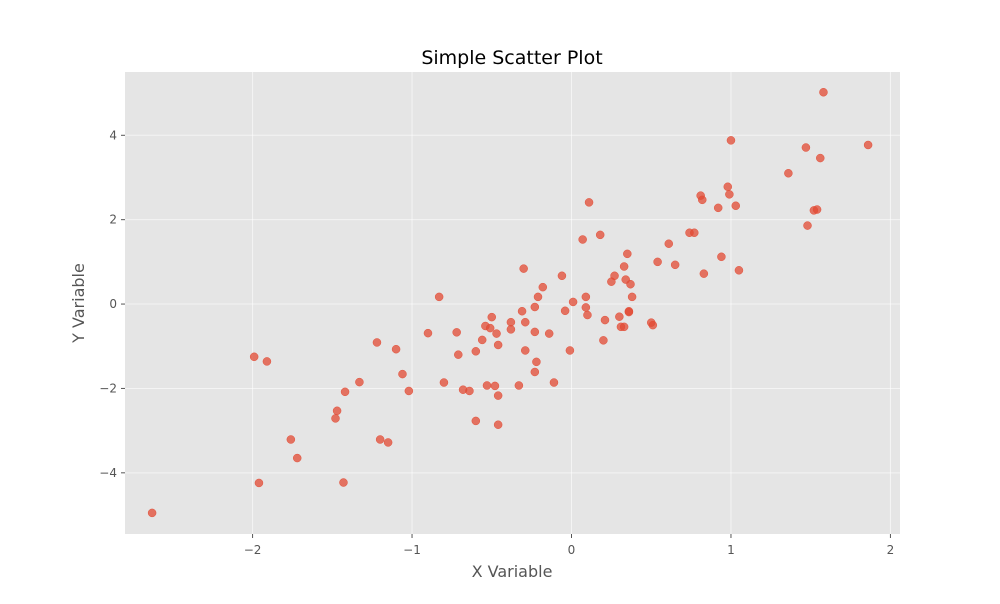  What do you see at coordinates (891, 550) in the screenshot?
I see `x-tick-label: 2` at bounding box center [891, 550].